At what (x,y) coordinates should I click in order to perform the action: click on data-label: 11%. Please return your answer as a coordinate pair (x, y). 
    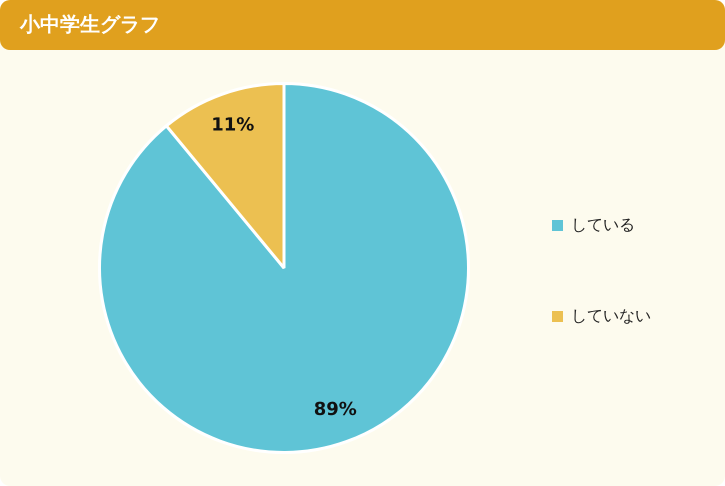
    Looking at the image, I should click on (232, 125).